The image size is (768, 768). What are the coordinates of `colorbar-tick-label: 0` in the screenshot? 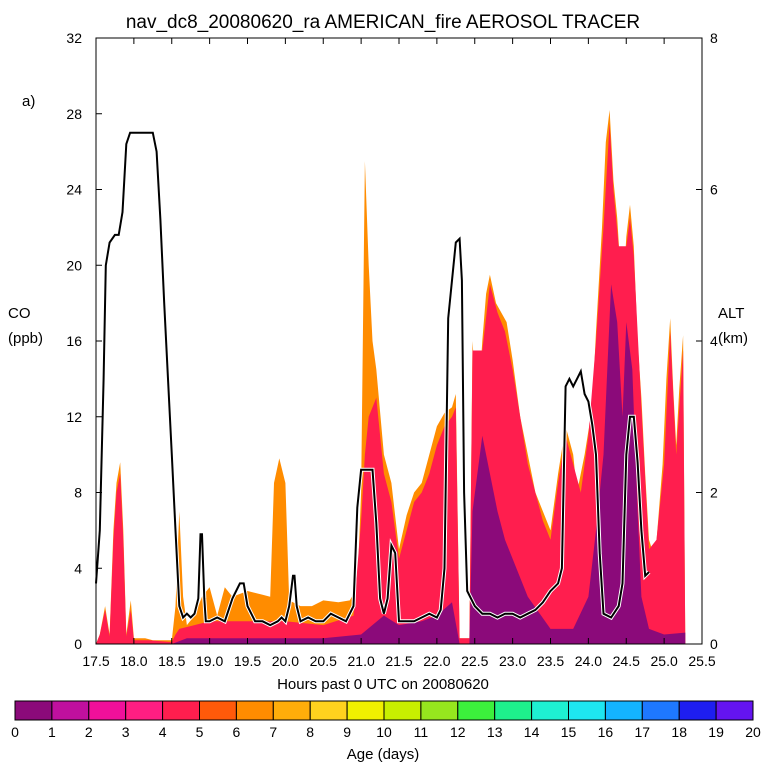 It's located at (15, 732).